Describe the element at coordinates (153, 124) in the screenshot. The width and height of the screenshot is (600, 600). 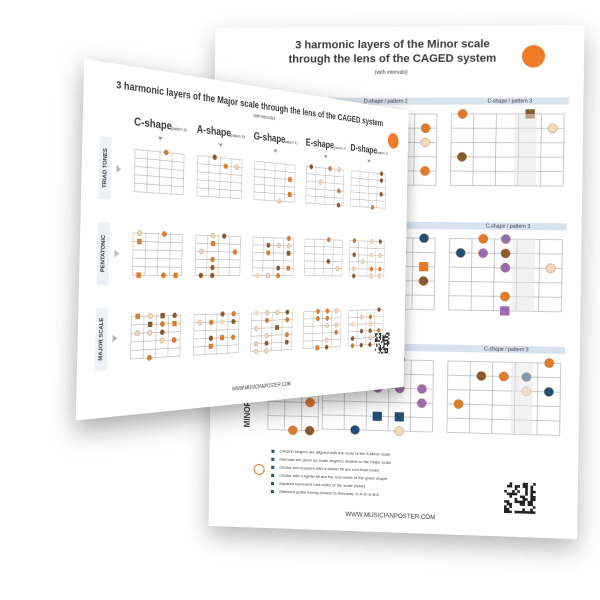
I see `shape-name: C-shape` at that location.